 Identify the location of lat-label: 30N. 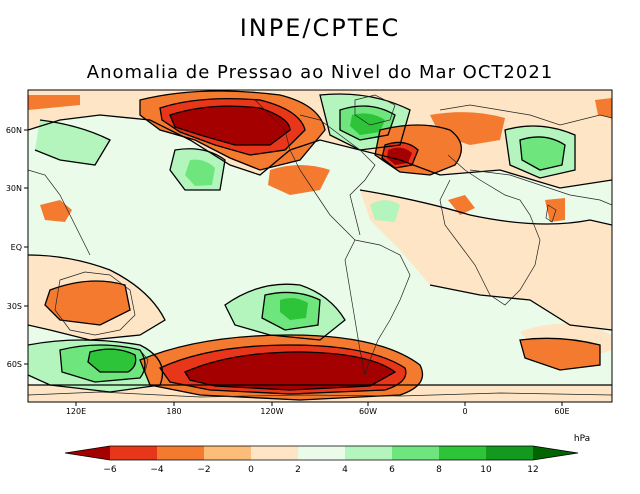
(14, 188).